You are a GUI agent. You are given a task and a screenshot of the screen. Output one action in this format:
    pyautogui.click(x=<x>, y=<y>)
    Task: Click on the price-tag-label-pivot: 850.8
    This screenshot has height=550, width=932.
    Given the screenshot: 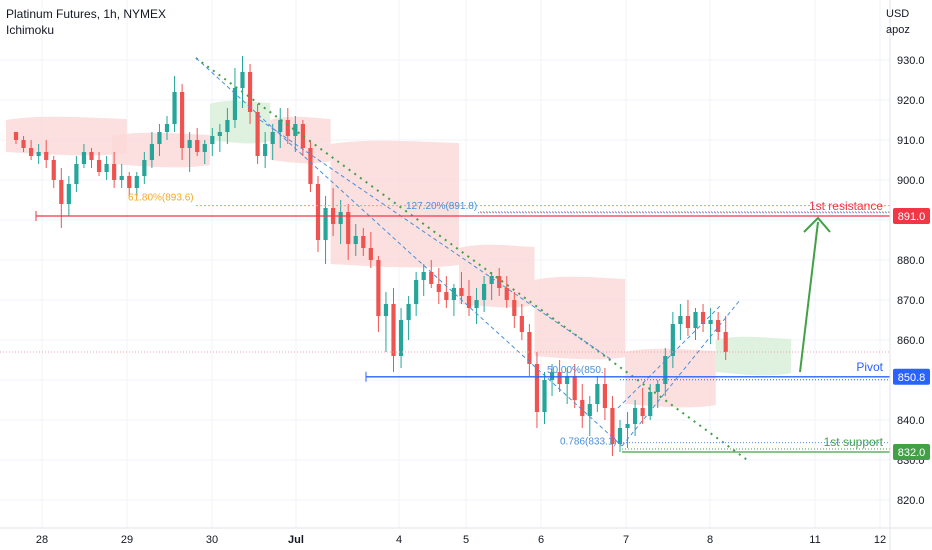 What is the action you would take?
    pyautogui.click(x=912, y=378)
    